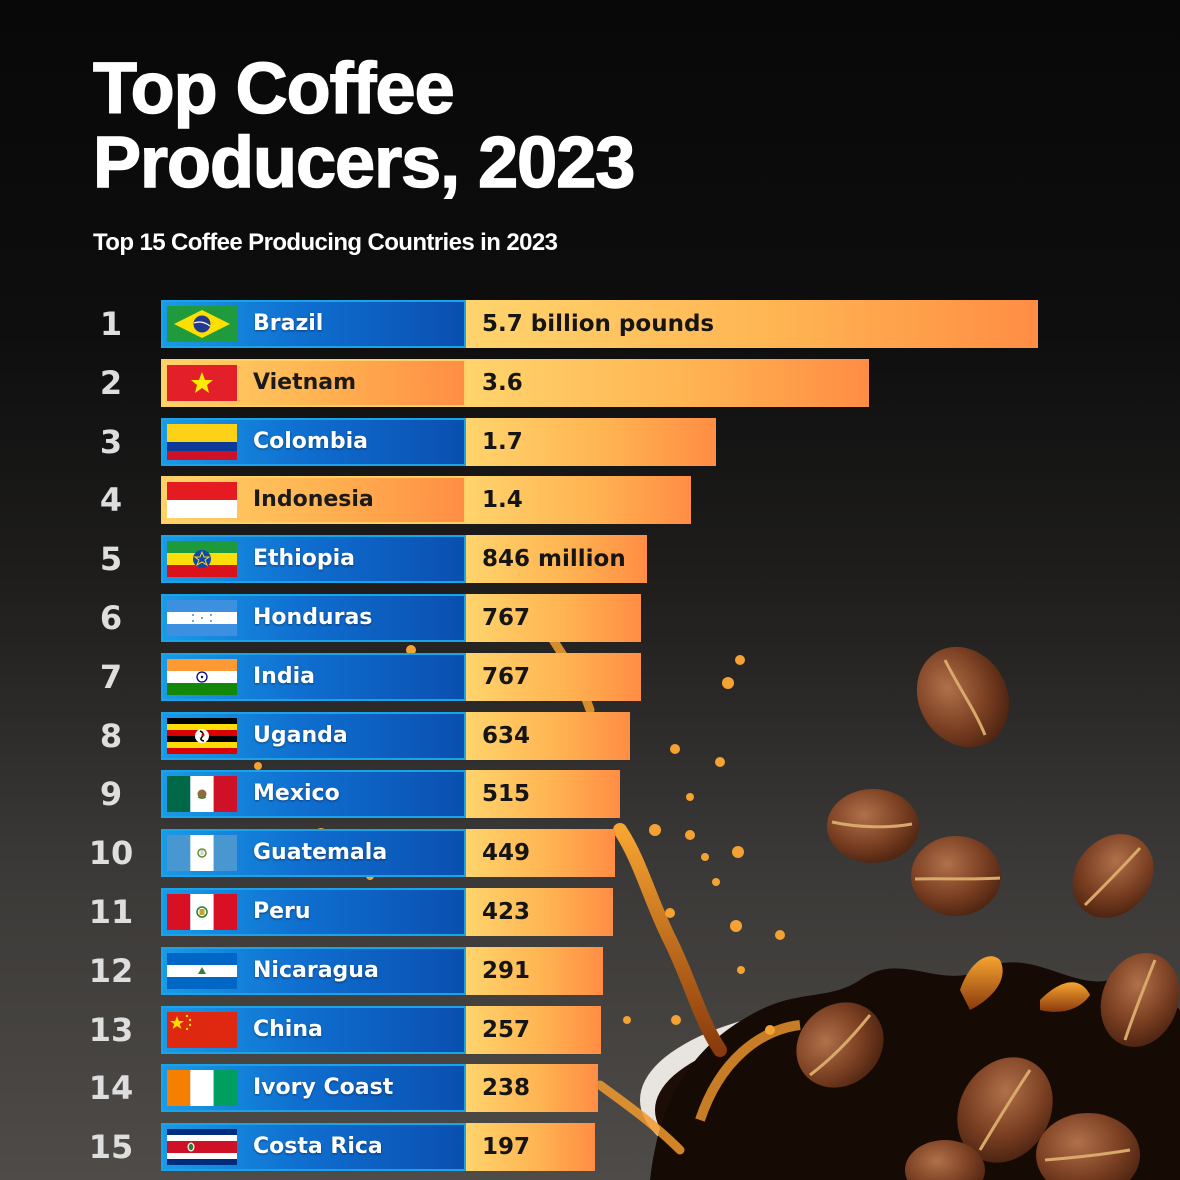  What do you see at coordinates (202, 1088) in the screenshot?
I see `ivory-coast-flag-icon` at bounding box center [202, 1088].